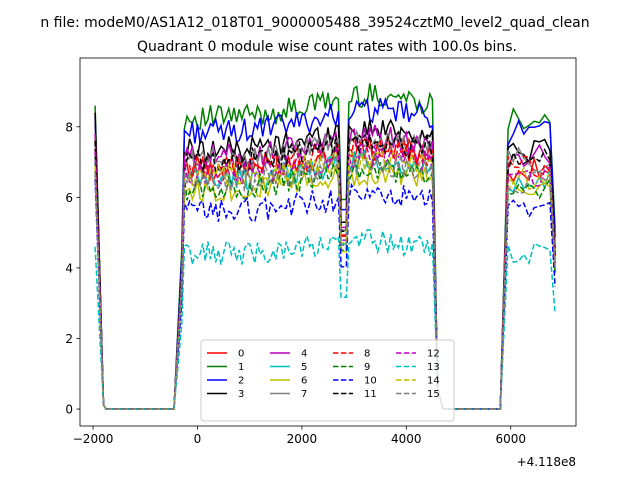 This screenshot has height=480, width=640. I want to click on legend-label: 0, so click(241, 354).